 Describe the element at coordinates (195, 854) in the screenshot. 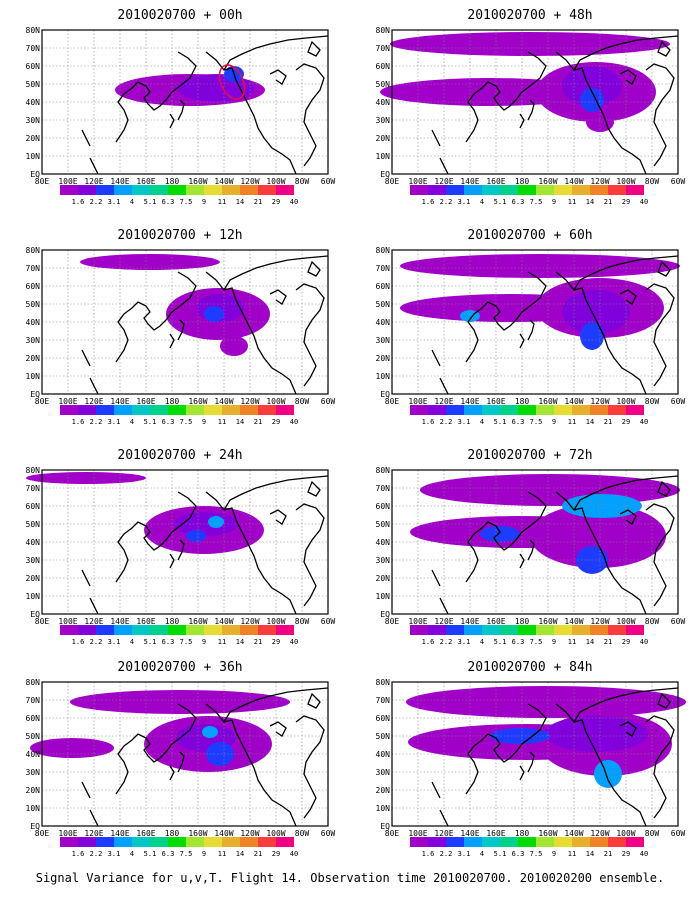

I see `colorbar-labels: 1.6 2.2 3.1 4 5.1 6.3 7.5 9 11 14 21 29 40` at that location.